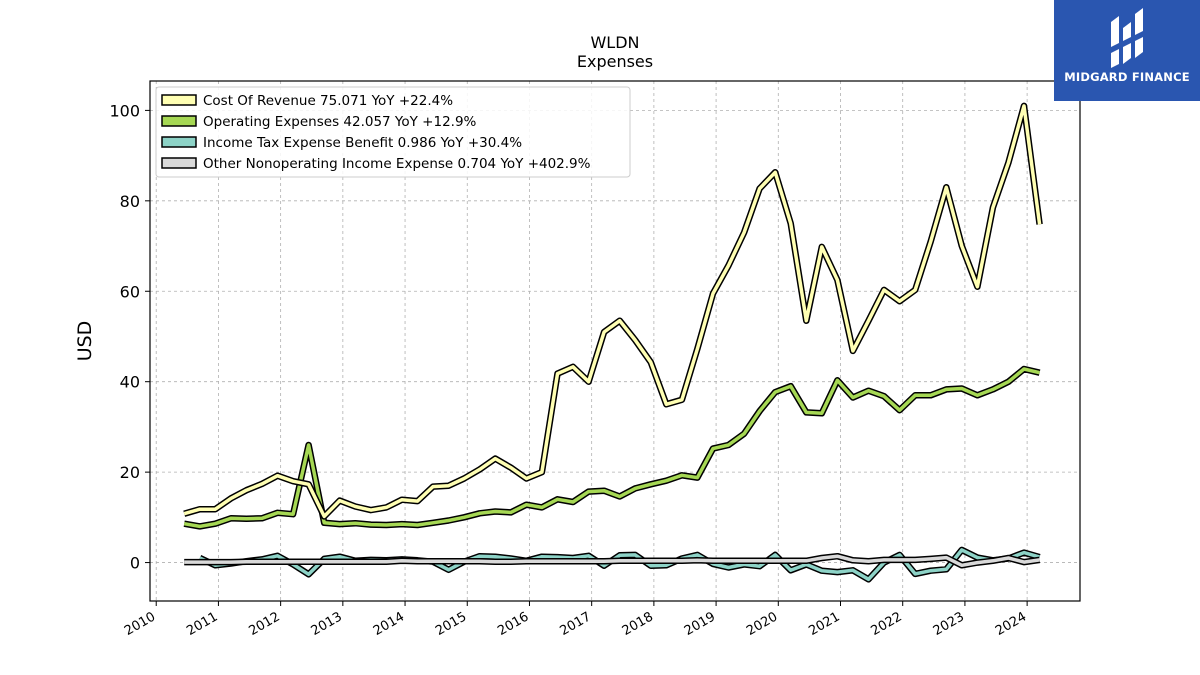  Describe the element at coordinates (340, 122) in the screenshot. I see `legend-entry: Operating Expenses 42.057 YoY +12.9%` at that location.